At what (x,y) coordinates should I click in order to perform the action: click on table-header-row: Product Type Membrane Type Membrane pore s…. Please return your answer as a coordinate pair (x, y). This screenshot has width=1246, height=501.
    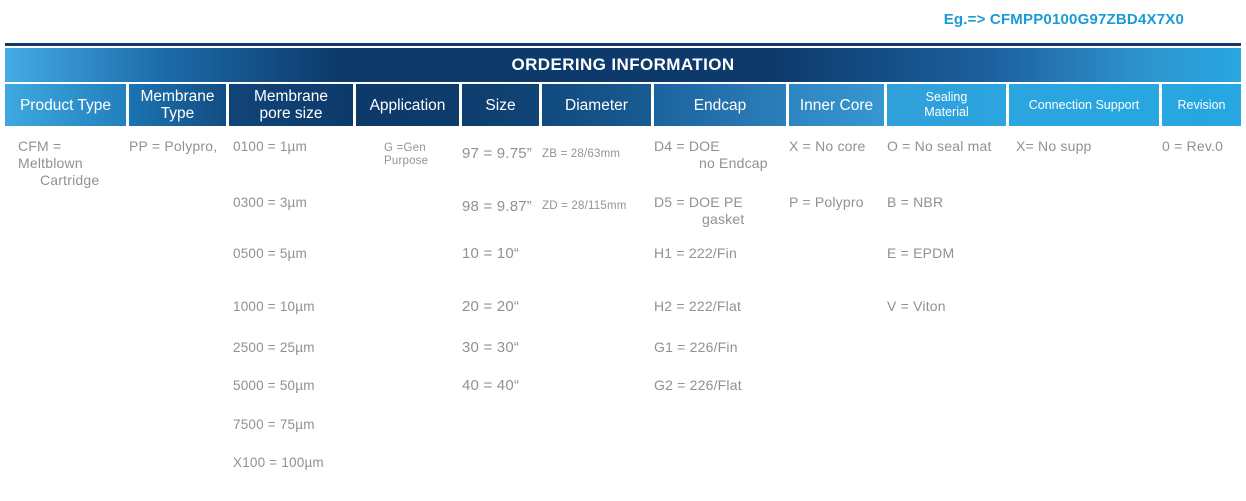
    Looking at the image, I should click on (623, 105).